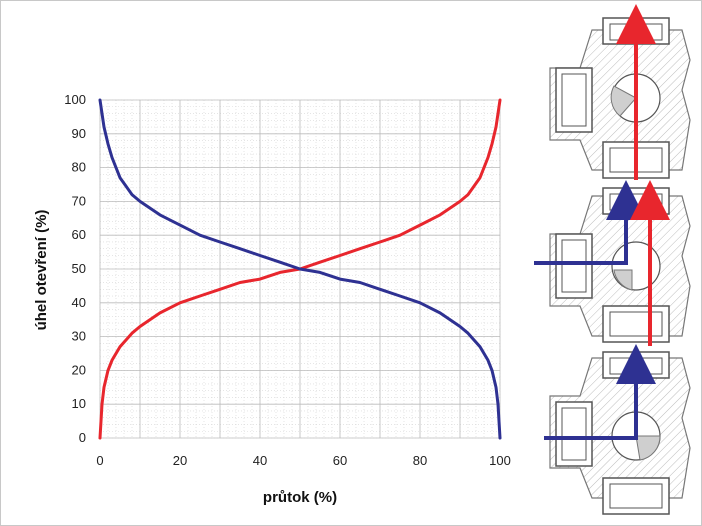  I want to click on y-tick-label: 70, so click(79, 200).